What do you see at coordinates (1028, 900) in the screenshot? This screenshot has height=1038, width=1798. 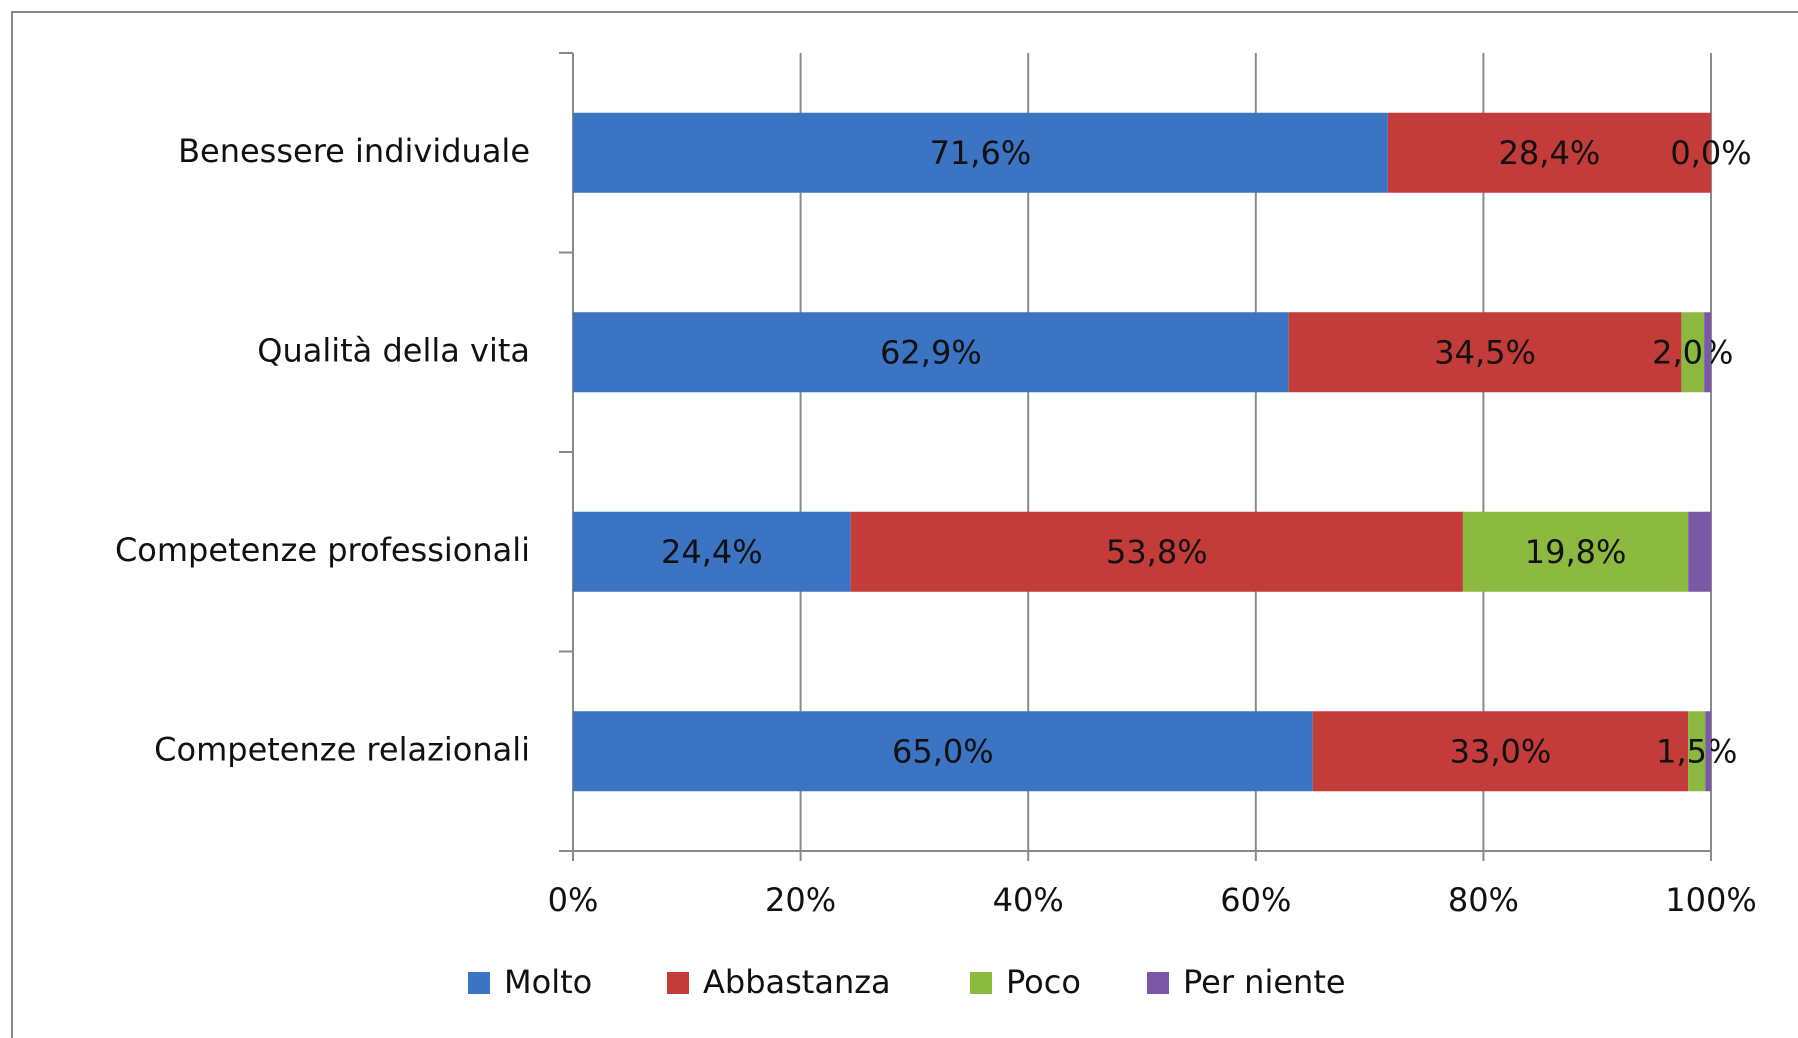 I see `x-tick-label: 40%` at bounding box center [1028, 900].